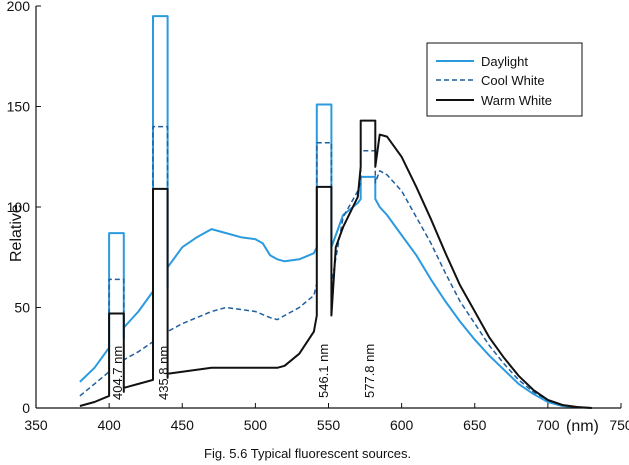 This screenshot has width=629, height=465. What do you see at coordinates (548, 425) in the screenshot?
I see `x-tick-label: 700` at bounding box center [548, 425].